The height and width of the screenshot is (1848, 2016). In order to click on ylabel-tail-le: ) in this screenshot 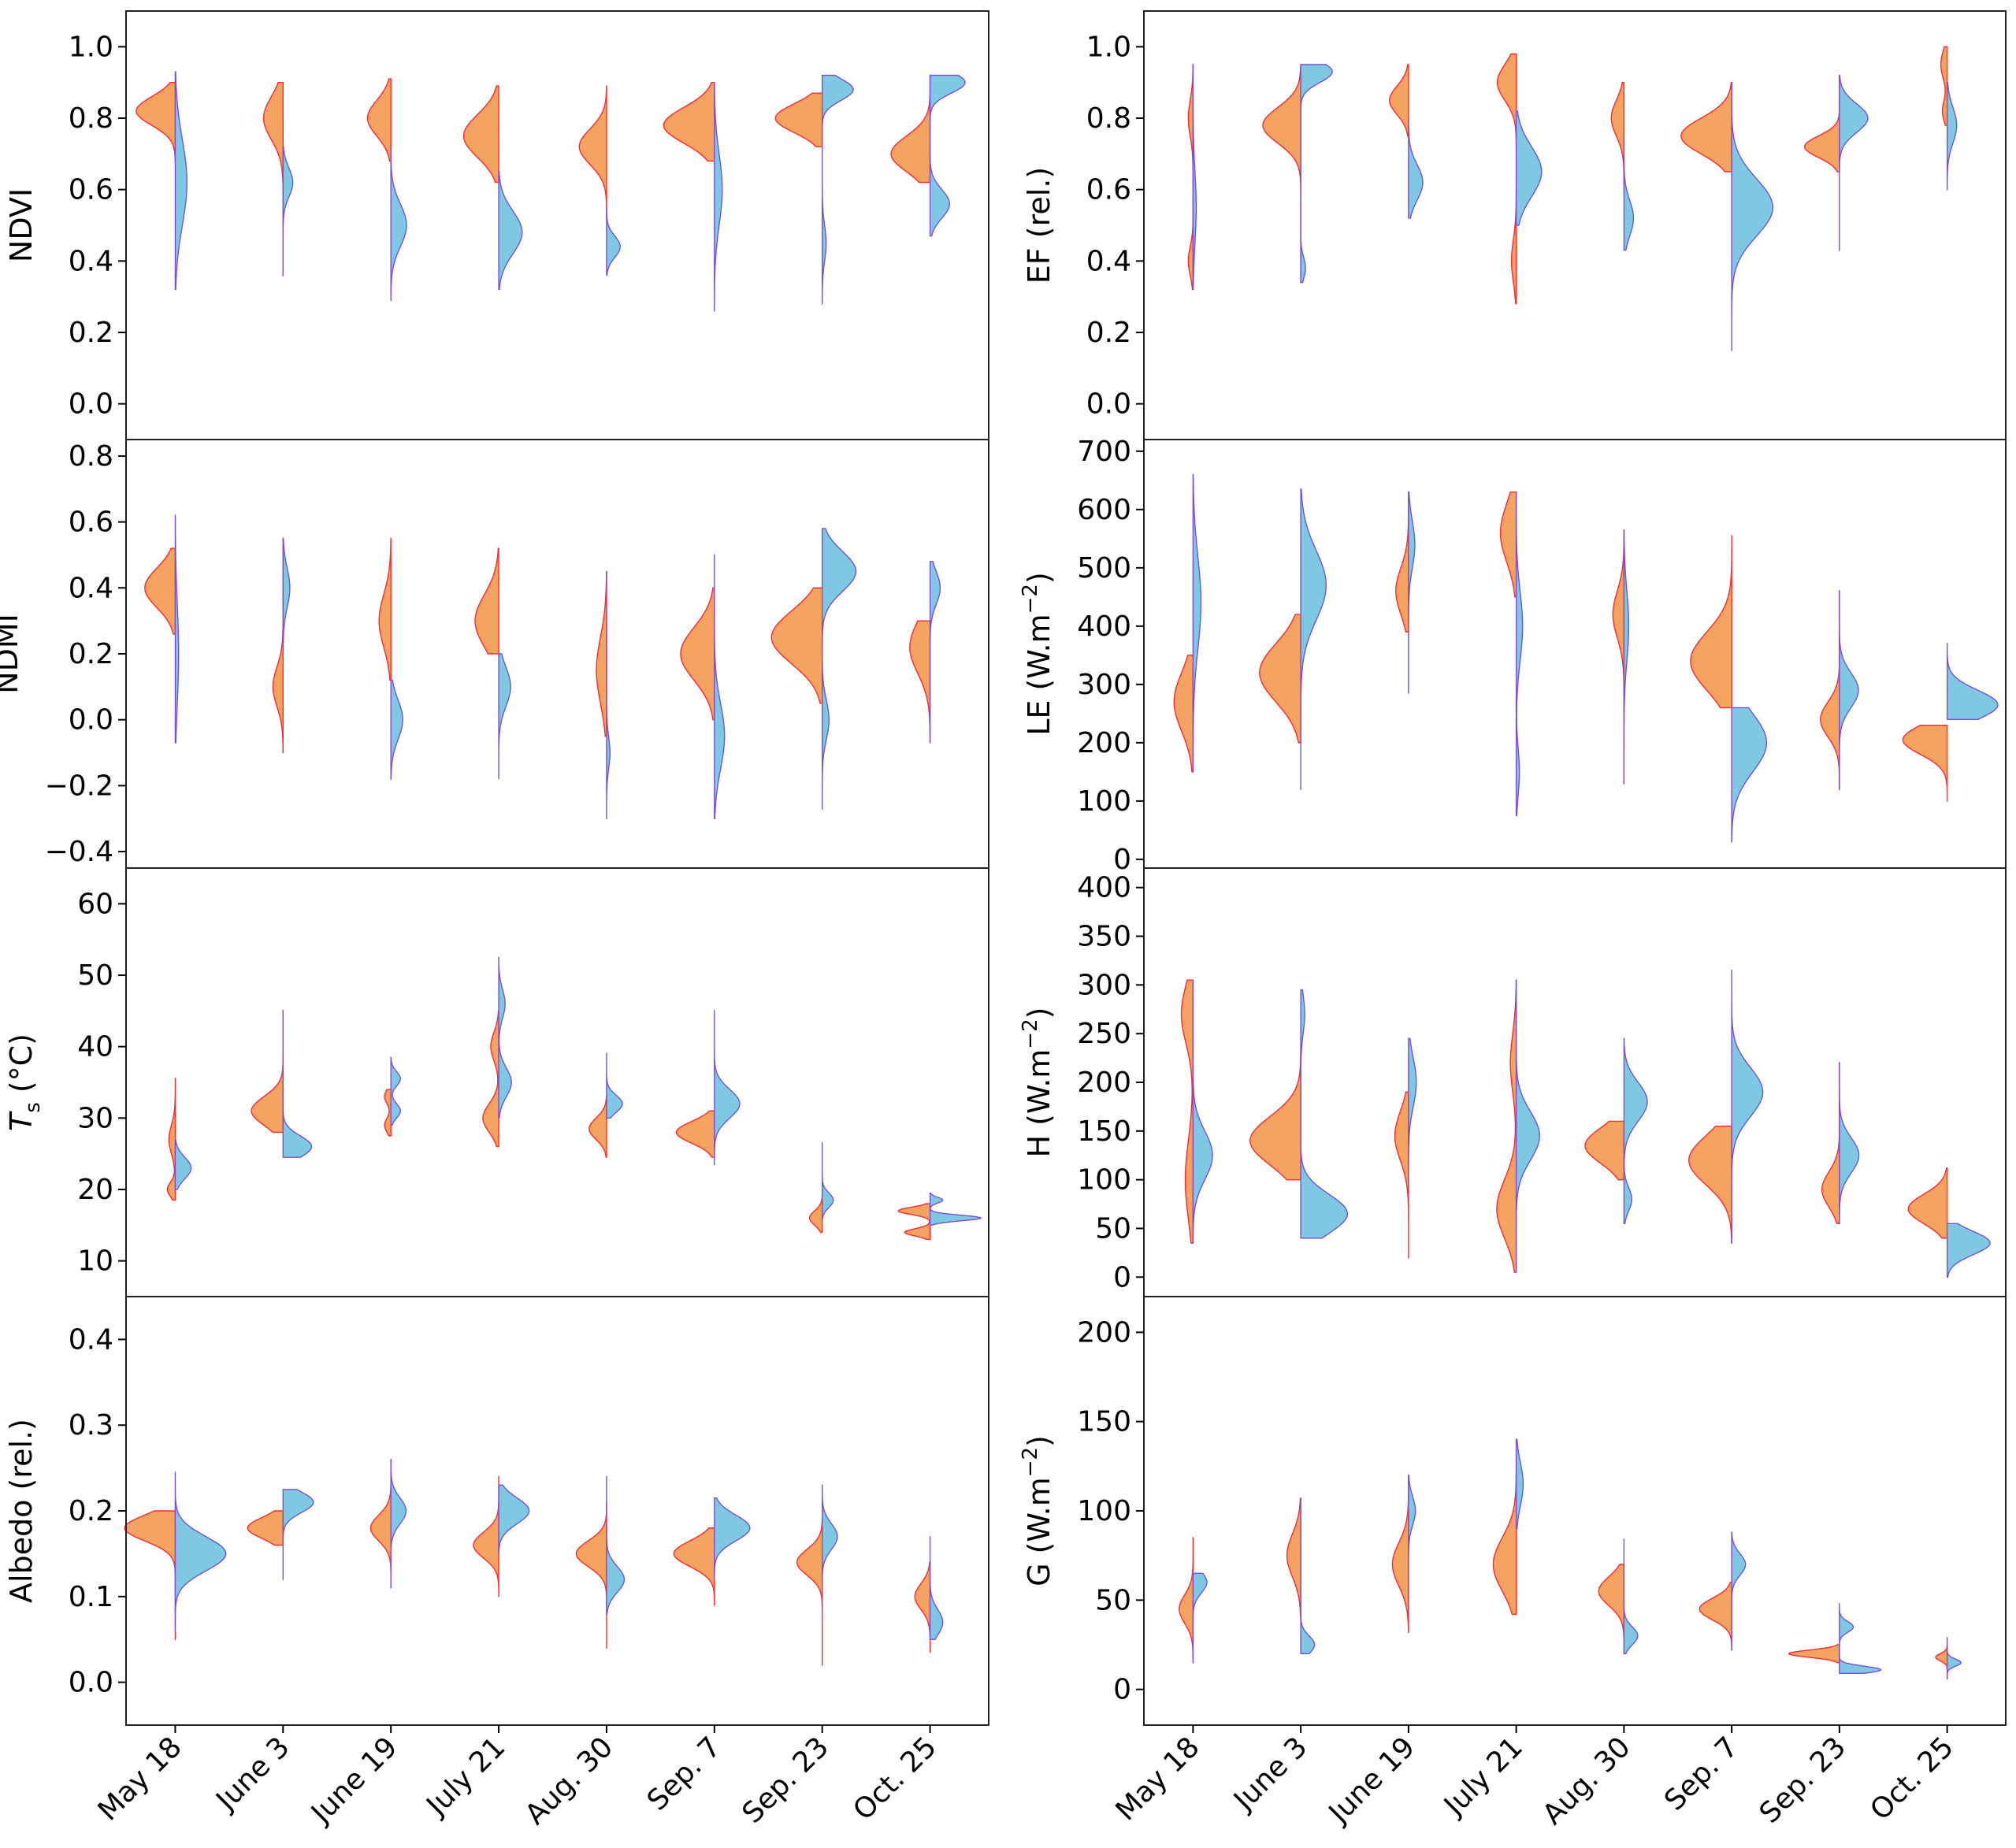, I will do `click(1039, 578)`.